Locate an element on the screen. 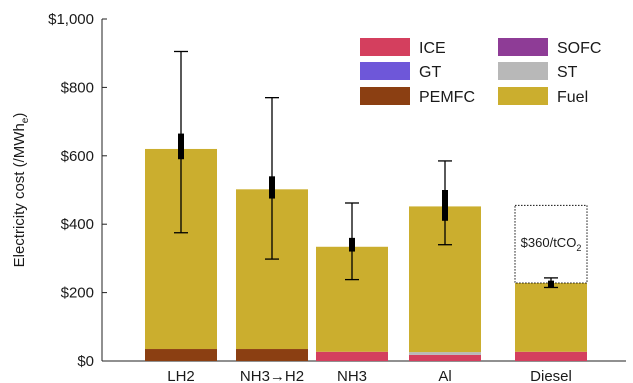 This screenshot has width=633, height=383. legend-label-gt: GT is located at coordinates (430, 72).